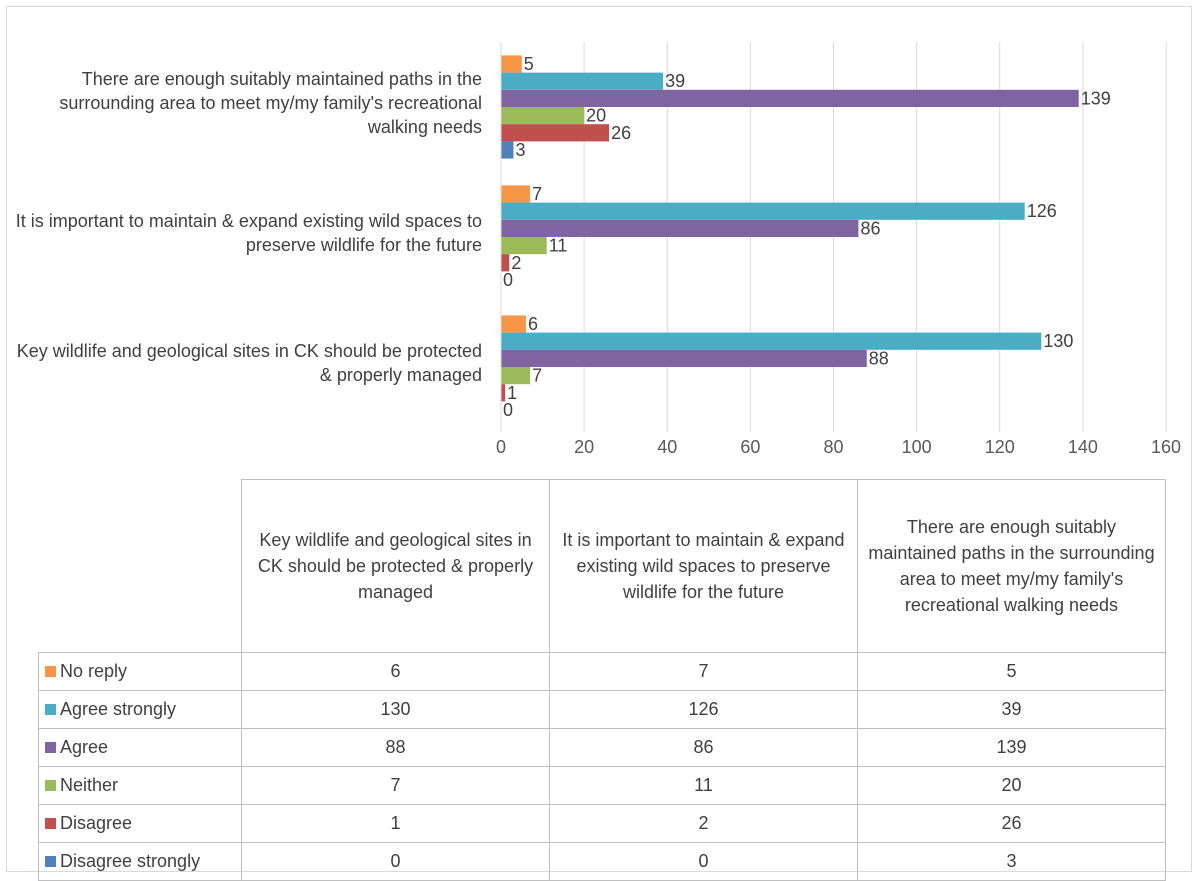 The image size is (1200, 881). What do you see at coordinates (516, 263) in the screenshot?
I see `bar-data-label: 2` at bounding box center [516, 263].